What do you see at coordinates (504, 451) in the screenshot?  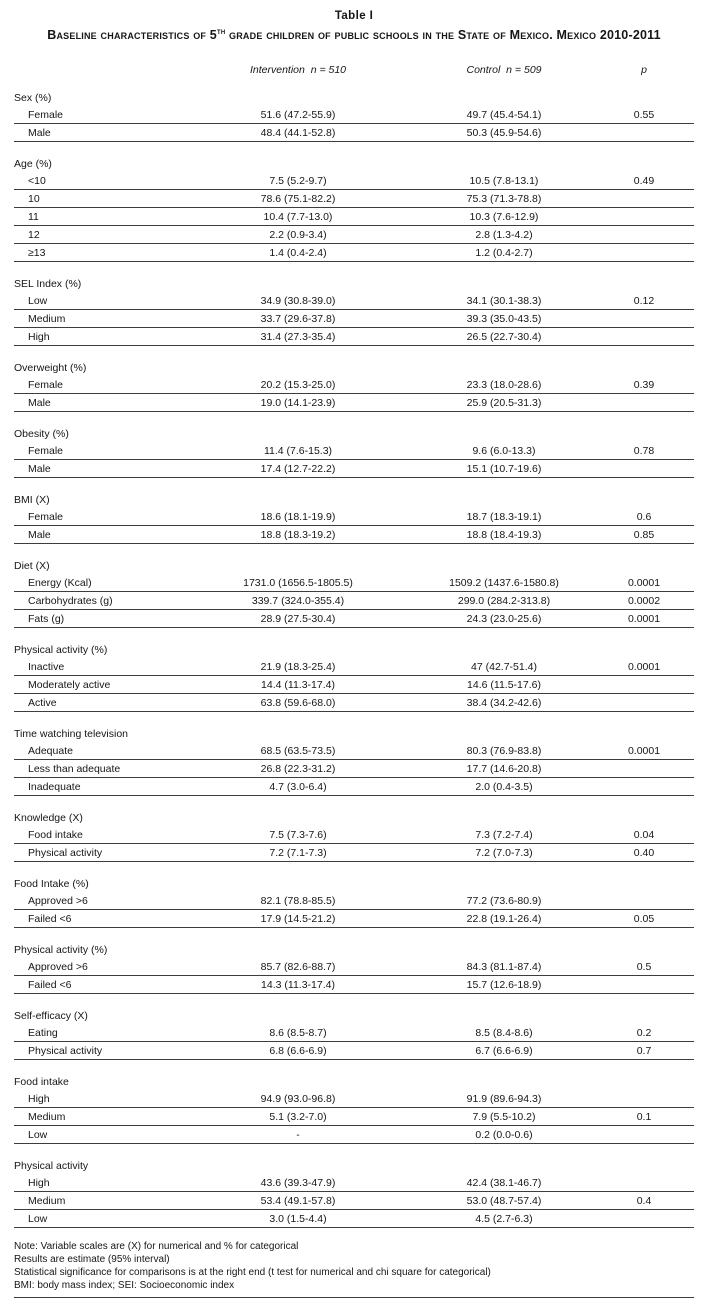 I see `cell-control: 9.6 (6.0-13.3)` at bounding box center [504, 451].